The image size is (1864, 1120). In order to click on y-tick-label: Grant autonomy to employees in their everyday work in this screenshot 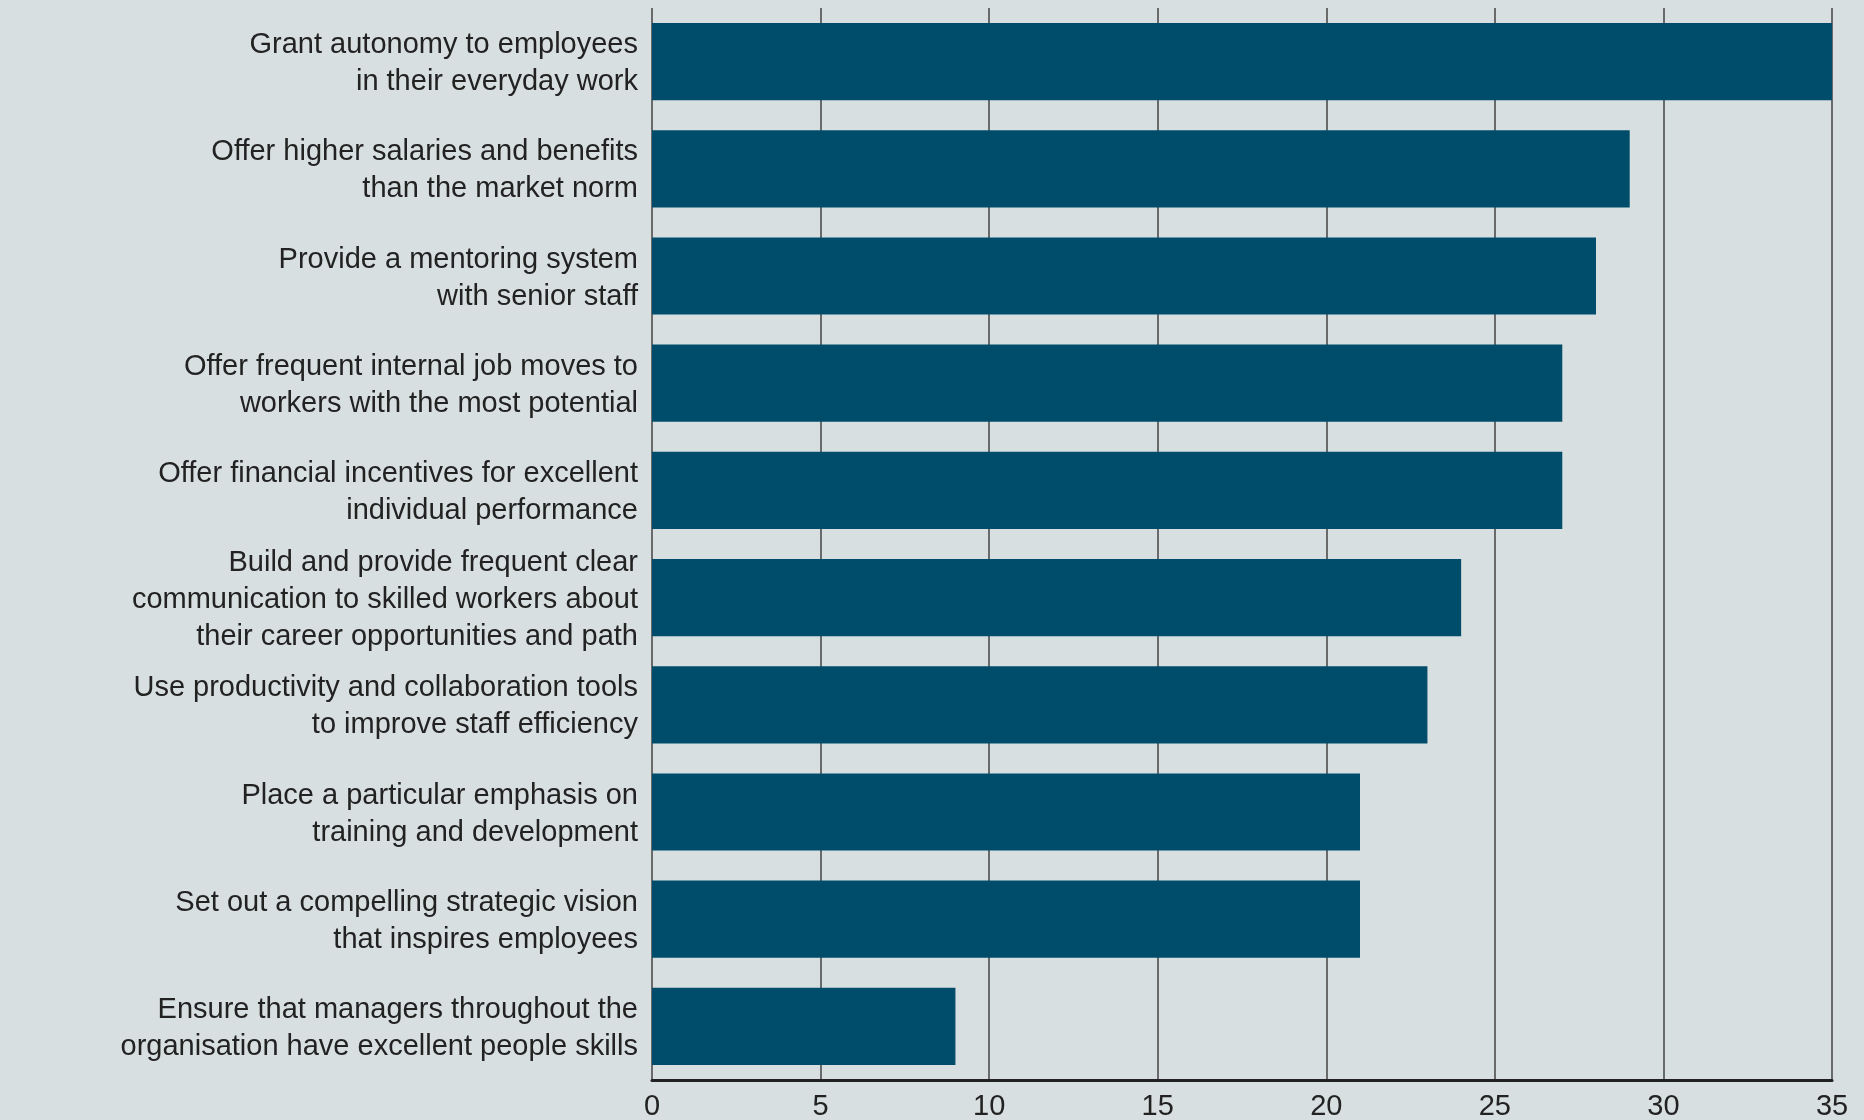, I will do `click(444, 62)`.